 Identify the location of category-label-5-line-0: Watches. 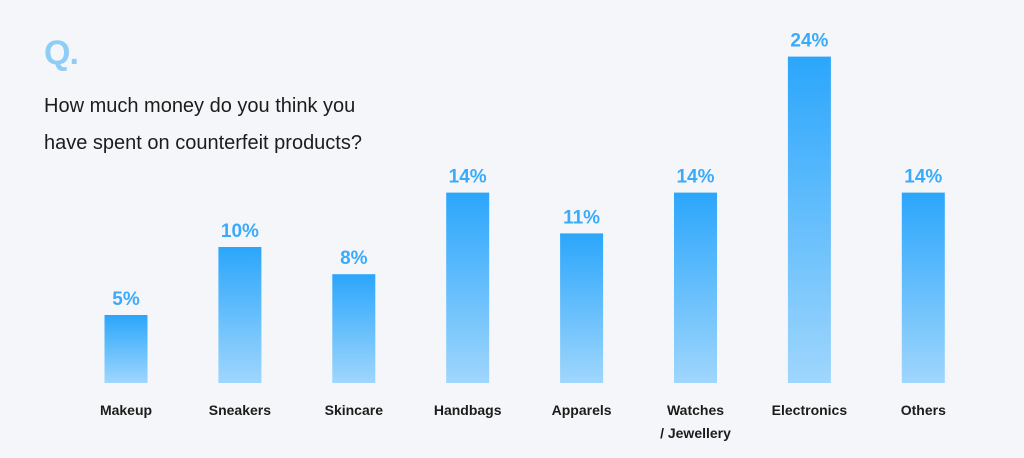
(695, 410).